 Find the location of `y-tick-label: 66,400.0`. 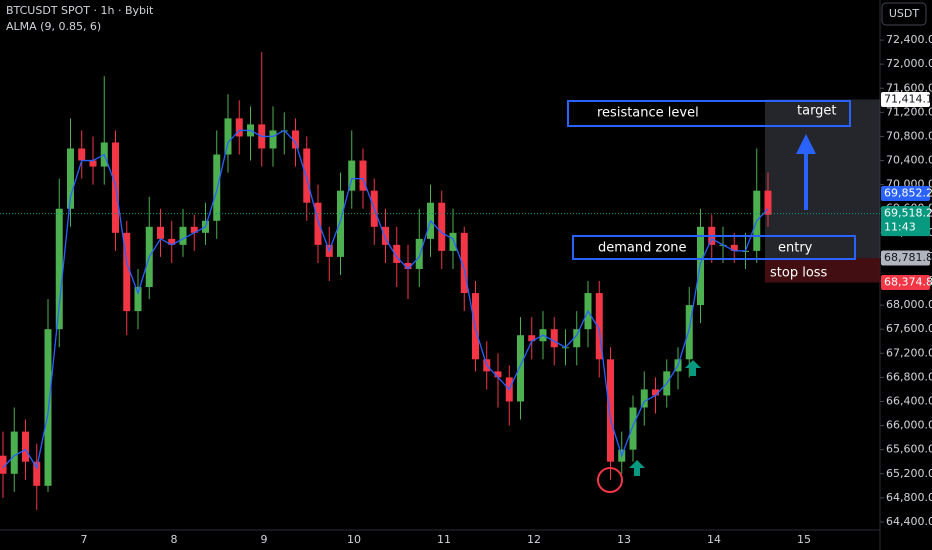

y-tick-label: 66,400.0 is located at coordinates (909, 400).